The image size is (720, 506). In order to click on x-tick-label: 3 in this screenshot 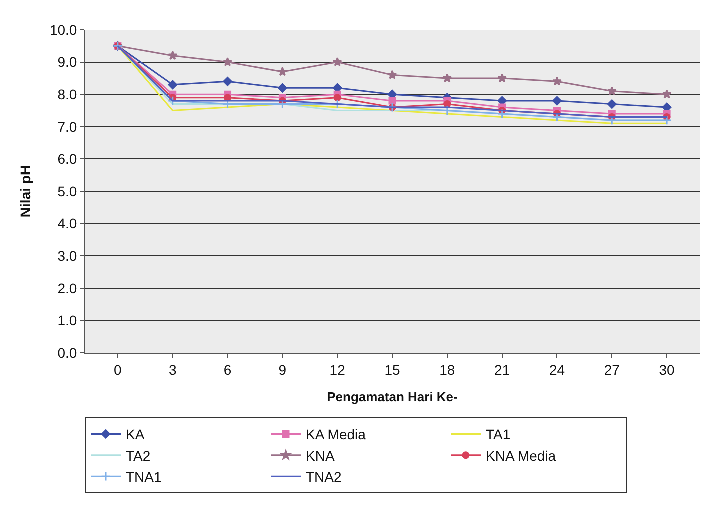, I will do `click(172, 370)`.